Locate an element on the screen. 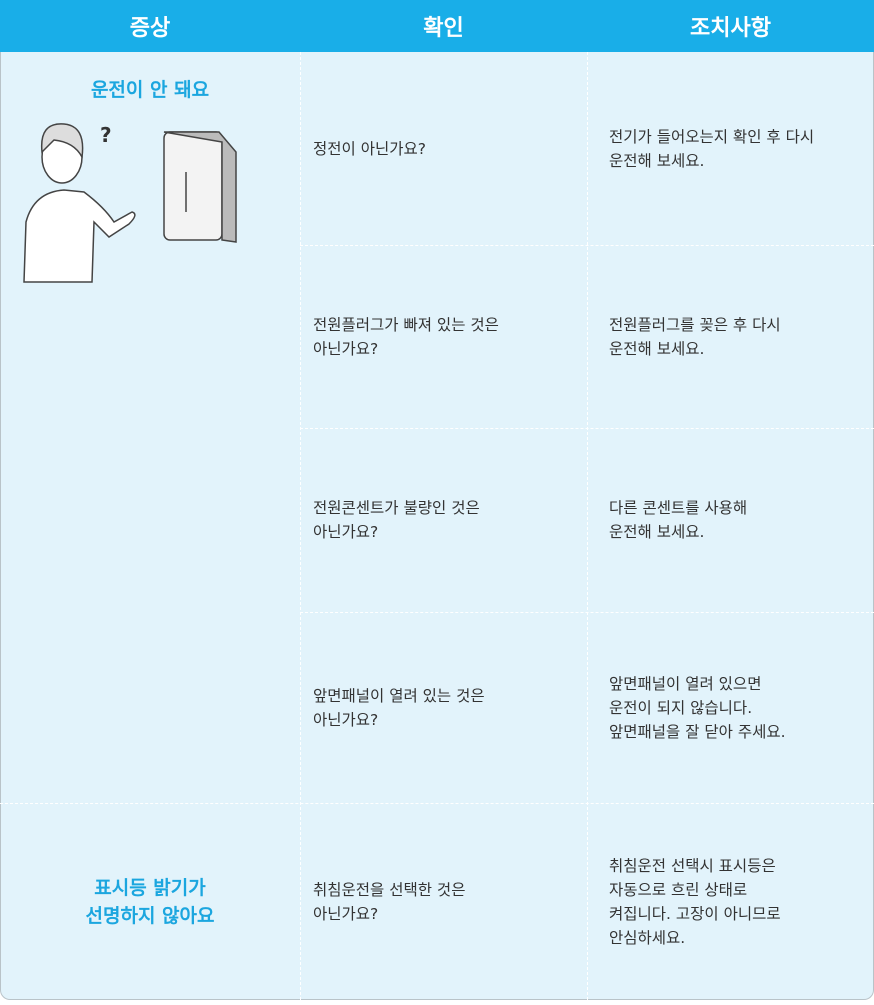 The height and width of the screenshot is (1005, 874). header-cell: 증상 is located at coordinates (150, 26).